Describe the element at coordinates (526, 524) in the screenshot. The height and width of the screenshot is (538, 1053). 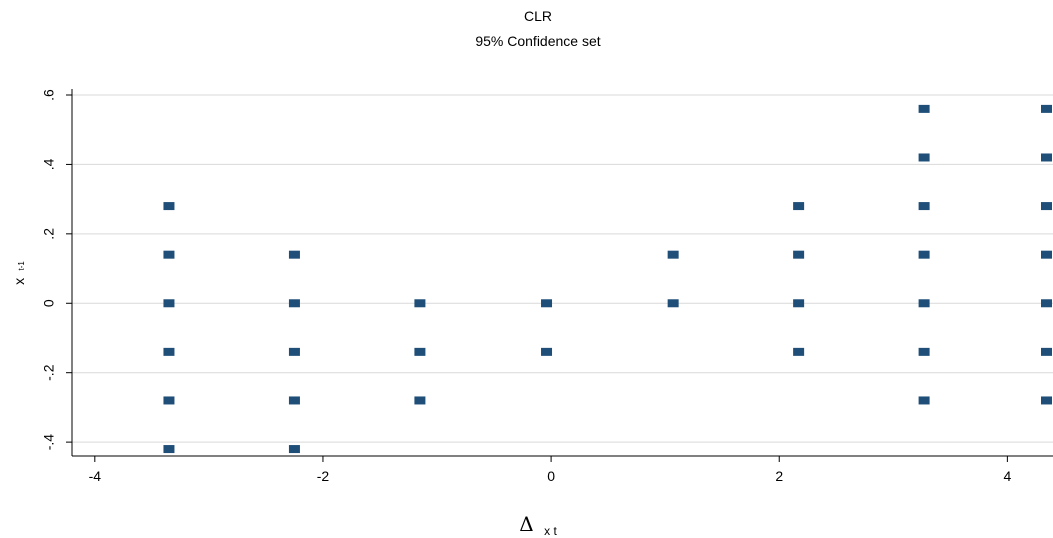
I see `x-axis-label-symbol: Δ` at that location.